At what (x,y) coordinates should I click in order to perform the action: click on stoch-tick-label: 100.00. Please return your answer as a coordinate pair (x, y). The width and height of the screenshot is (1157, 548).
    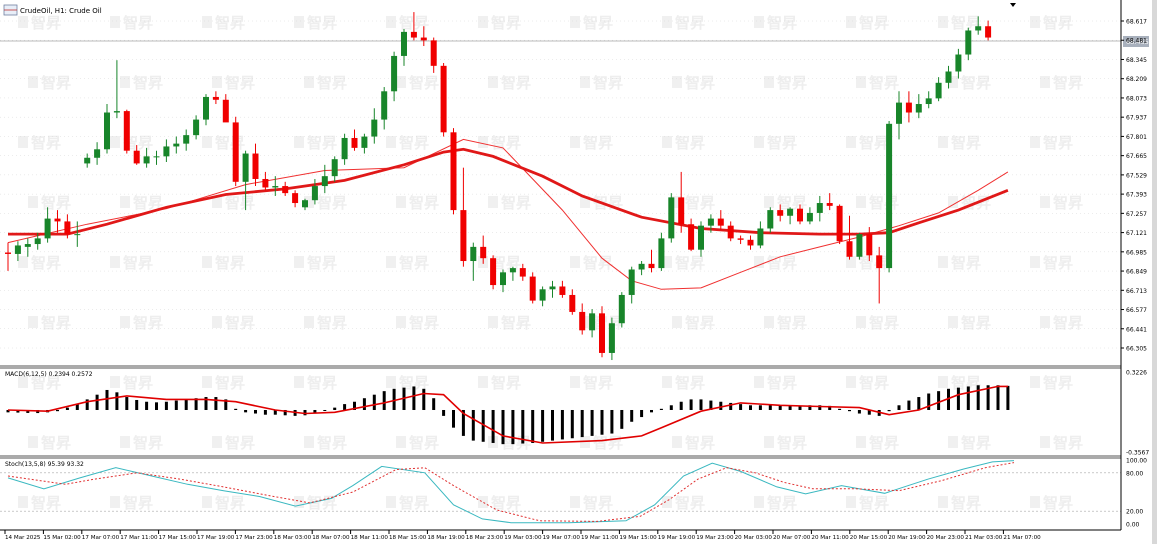
    Looking at the image, I should click on (1136, 461).